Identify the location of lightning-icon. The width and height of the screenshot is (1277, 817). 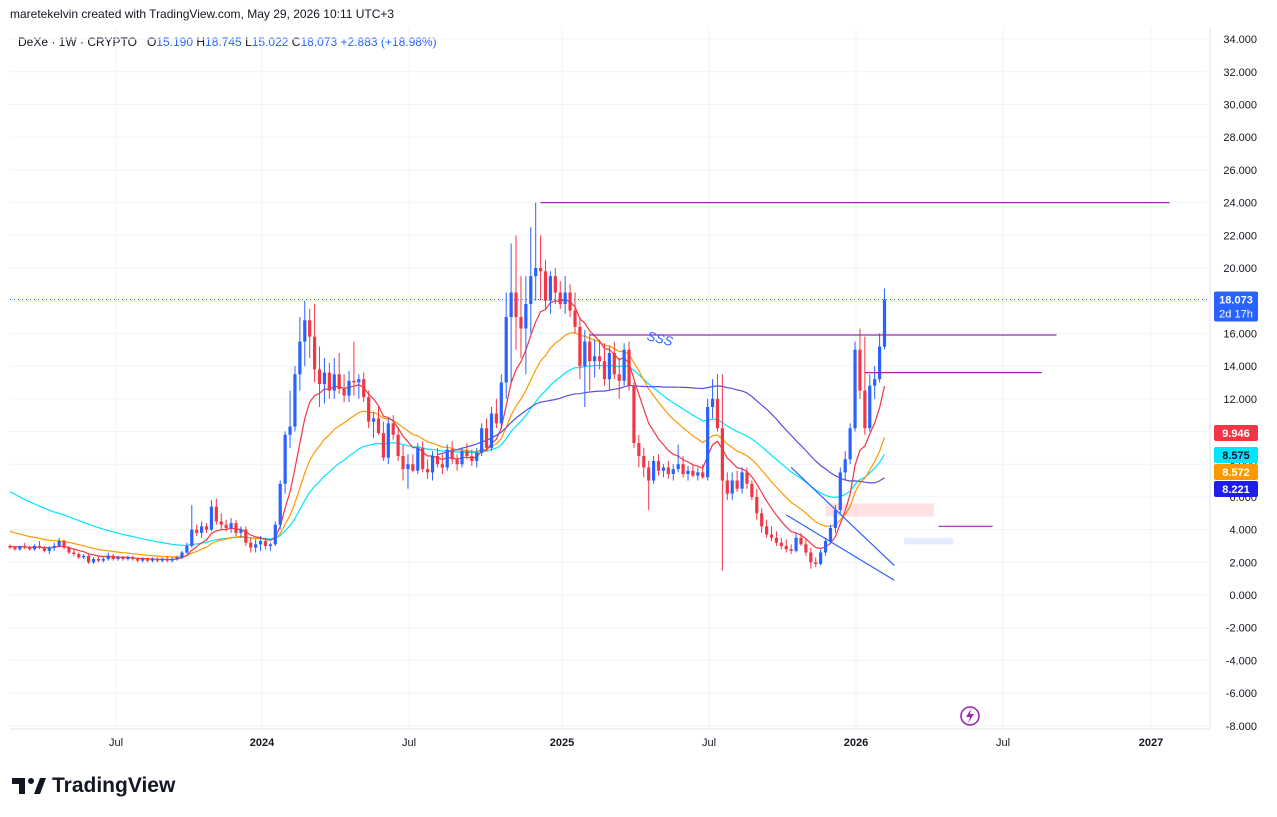
(970, 716).